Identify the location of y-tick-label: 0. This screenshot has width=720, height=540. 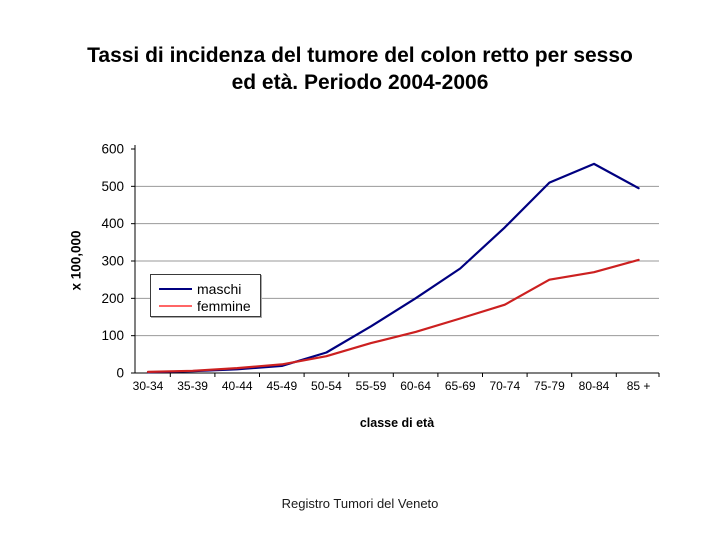
(120, 373).